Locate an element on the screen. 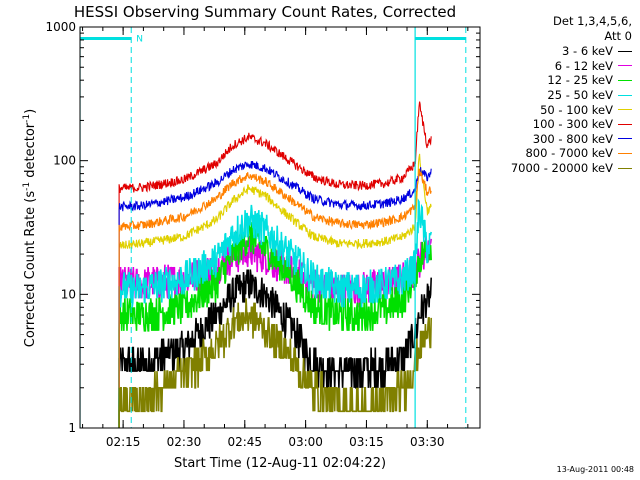 Image resolution: width=640 pixels, height=480 pixels. legend-entry: 300 - 800 keV is located at coordinates (562, 139).